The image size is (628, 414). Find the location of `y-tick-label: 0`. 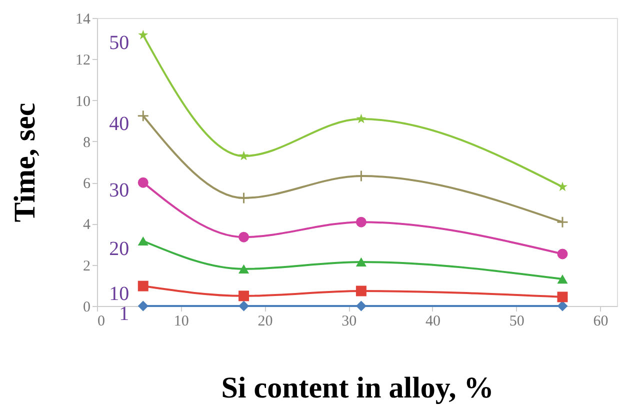

y-tick-label: 0 is located at coordinates (86, 308).